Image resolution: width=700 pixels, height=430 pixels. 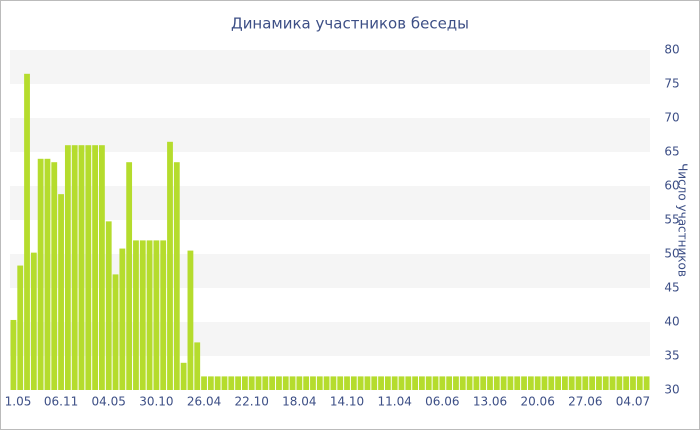 What do you see at coordinates (442, 402) in the screenshot?
I see `x-tick-label: 06.06` at bounding box center [442, 402].